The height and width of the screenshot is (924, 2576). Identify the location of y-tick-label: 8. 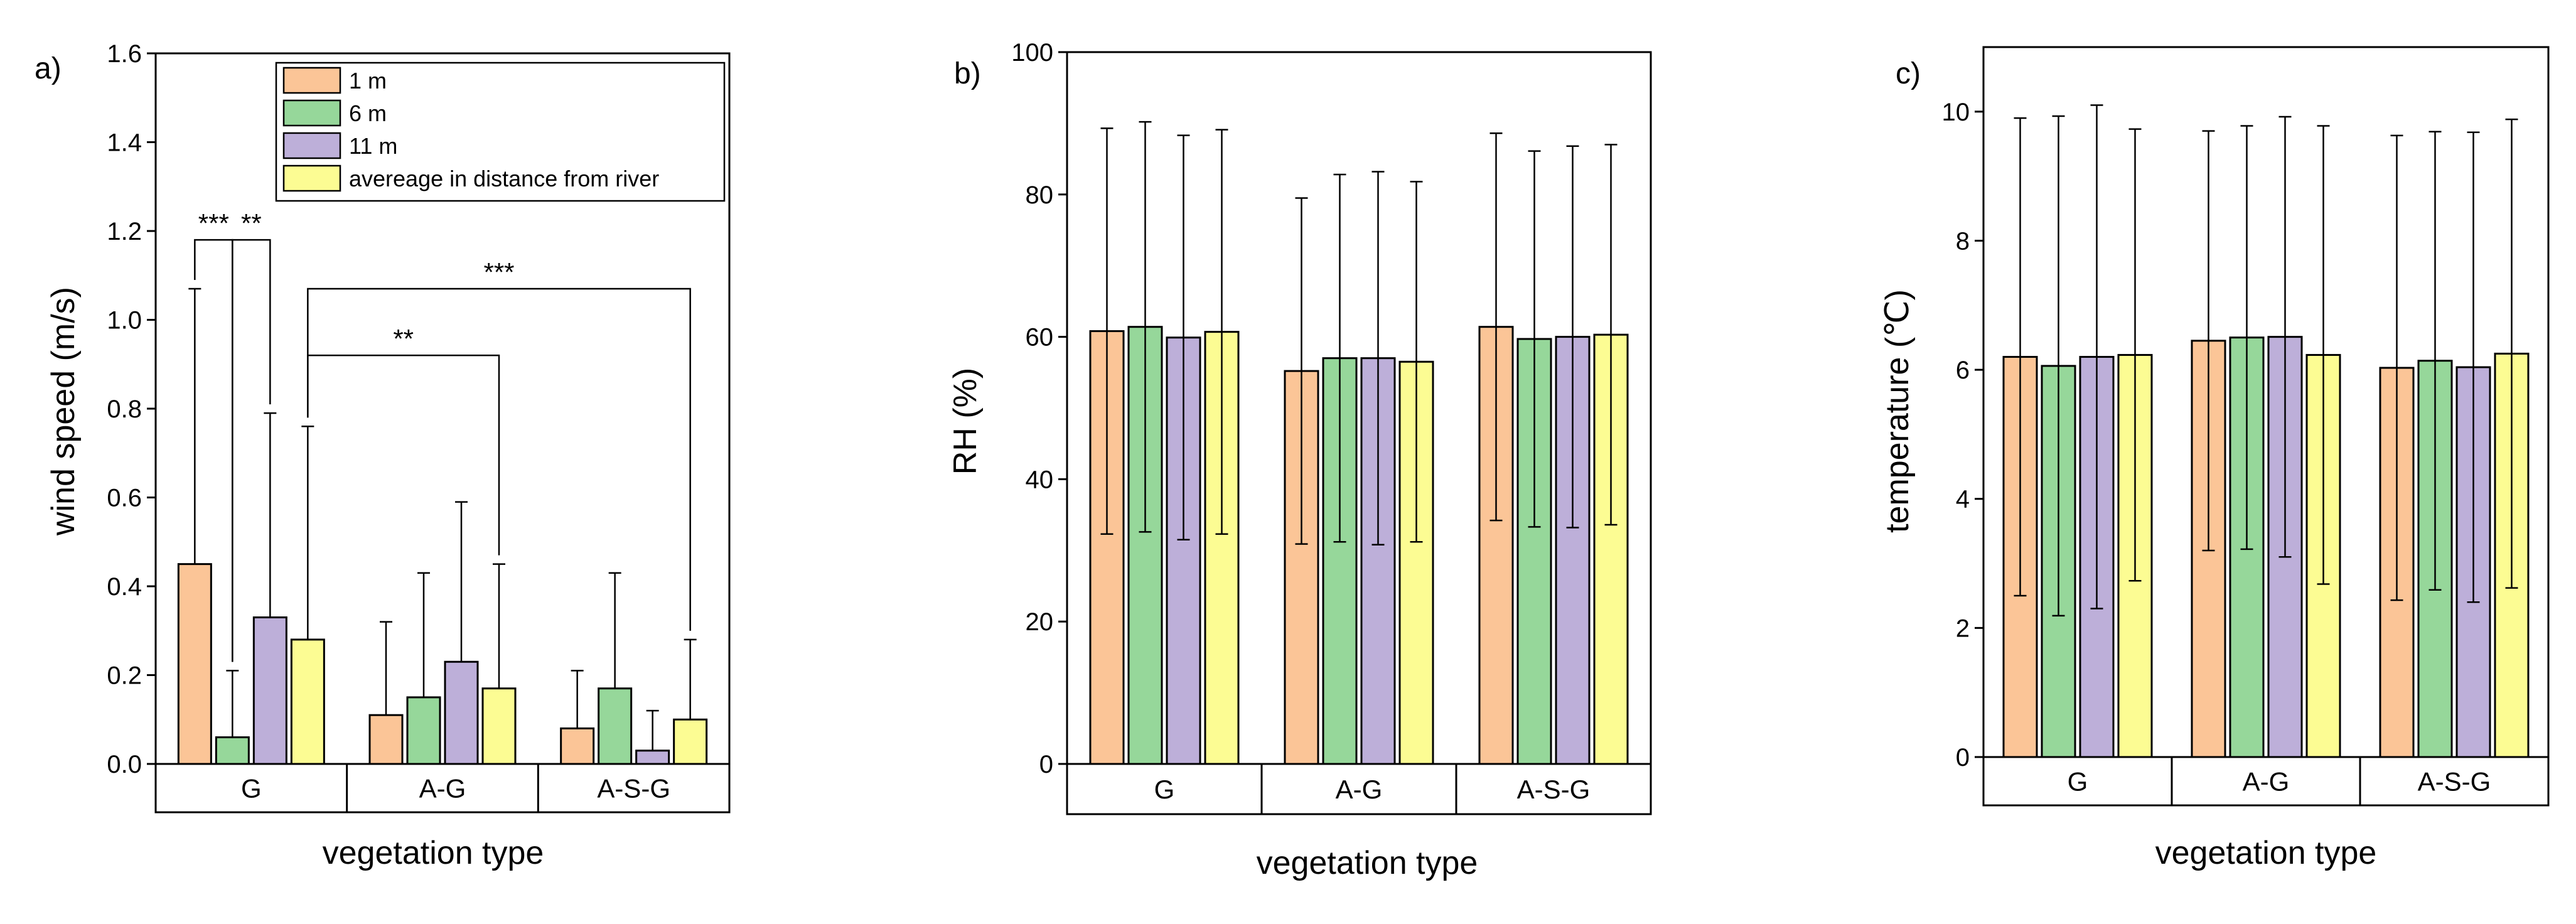
(1963, 241).